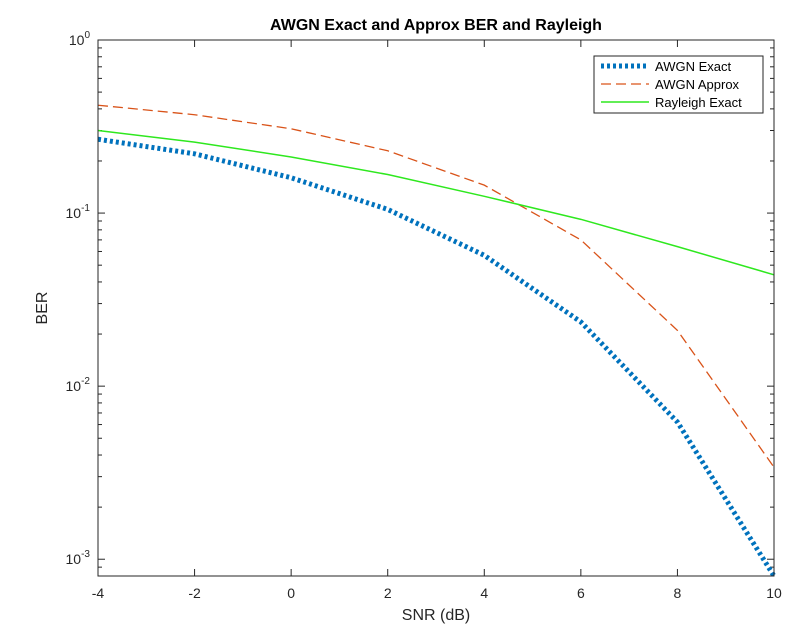  What do you see at coordinates (693, 66) in the screenshot?
I see `legend-label: AWGN Exact` at bounding box center [693, 66].